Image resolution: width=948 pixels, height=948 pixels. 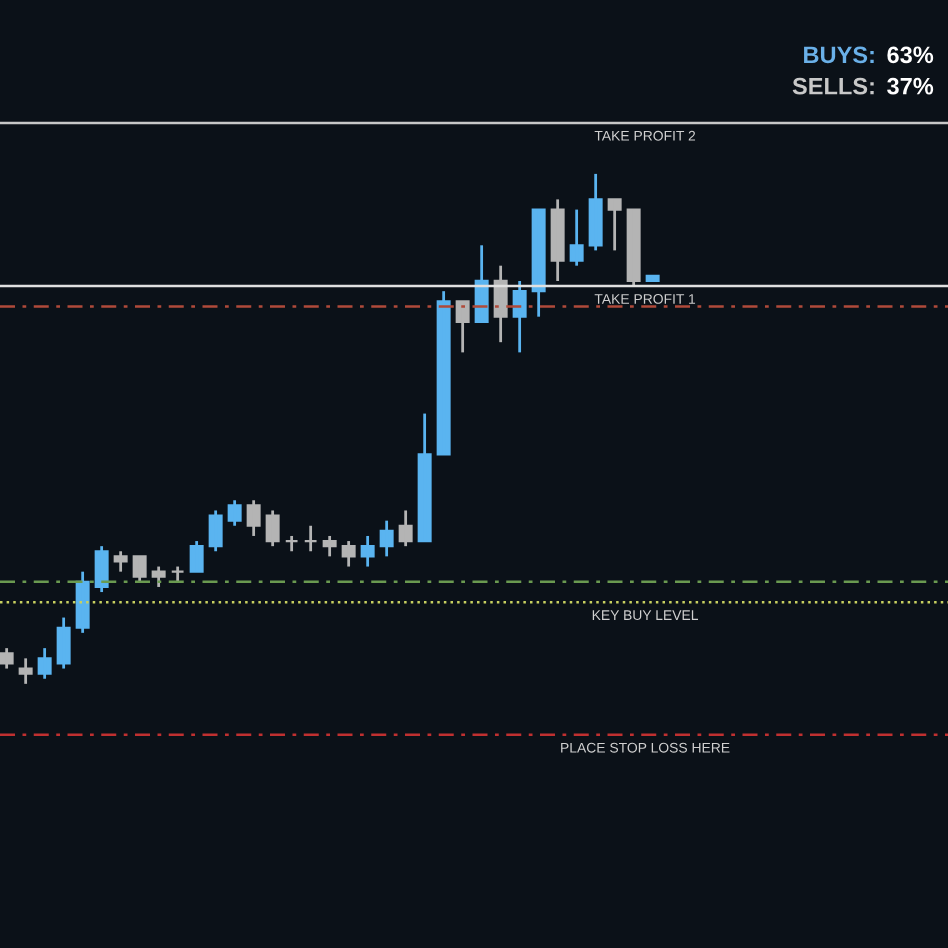 What do you see at coordinates (839, 55) in the screenshot?
I see `text: BUYS:` at bounding box center [839, 55].